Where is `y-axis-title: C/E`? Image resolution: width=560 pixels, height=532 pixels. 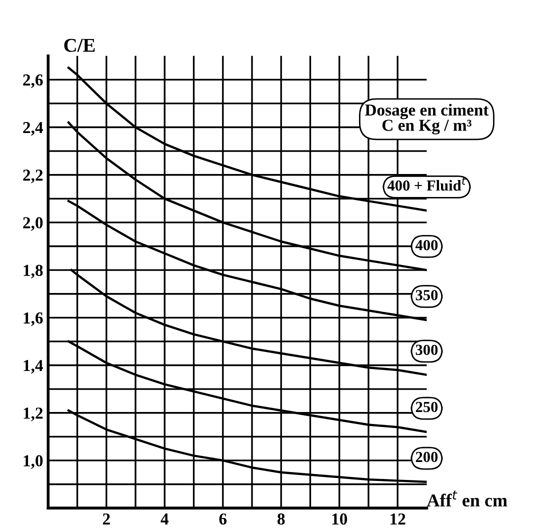
y-axis-title: C/E is located at coordinates (79, 45).